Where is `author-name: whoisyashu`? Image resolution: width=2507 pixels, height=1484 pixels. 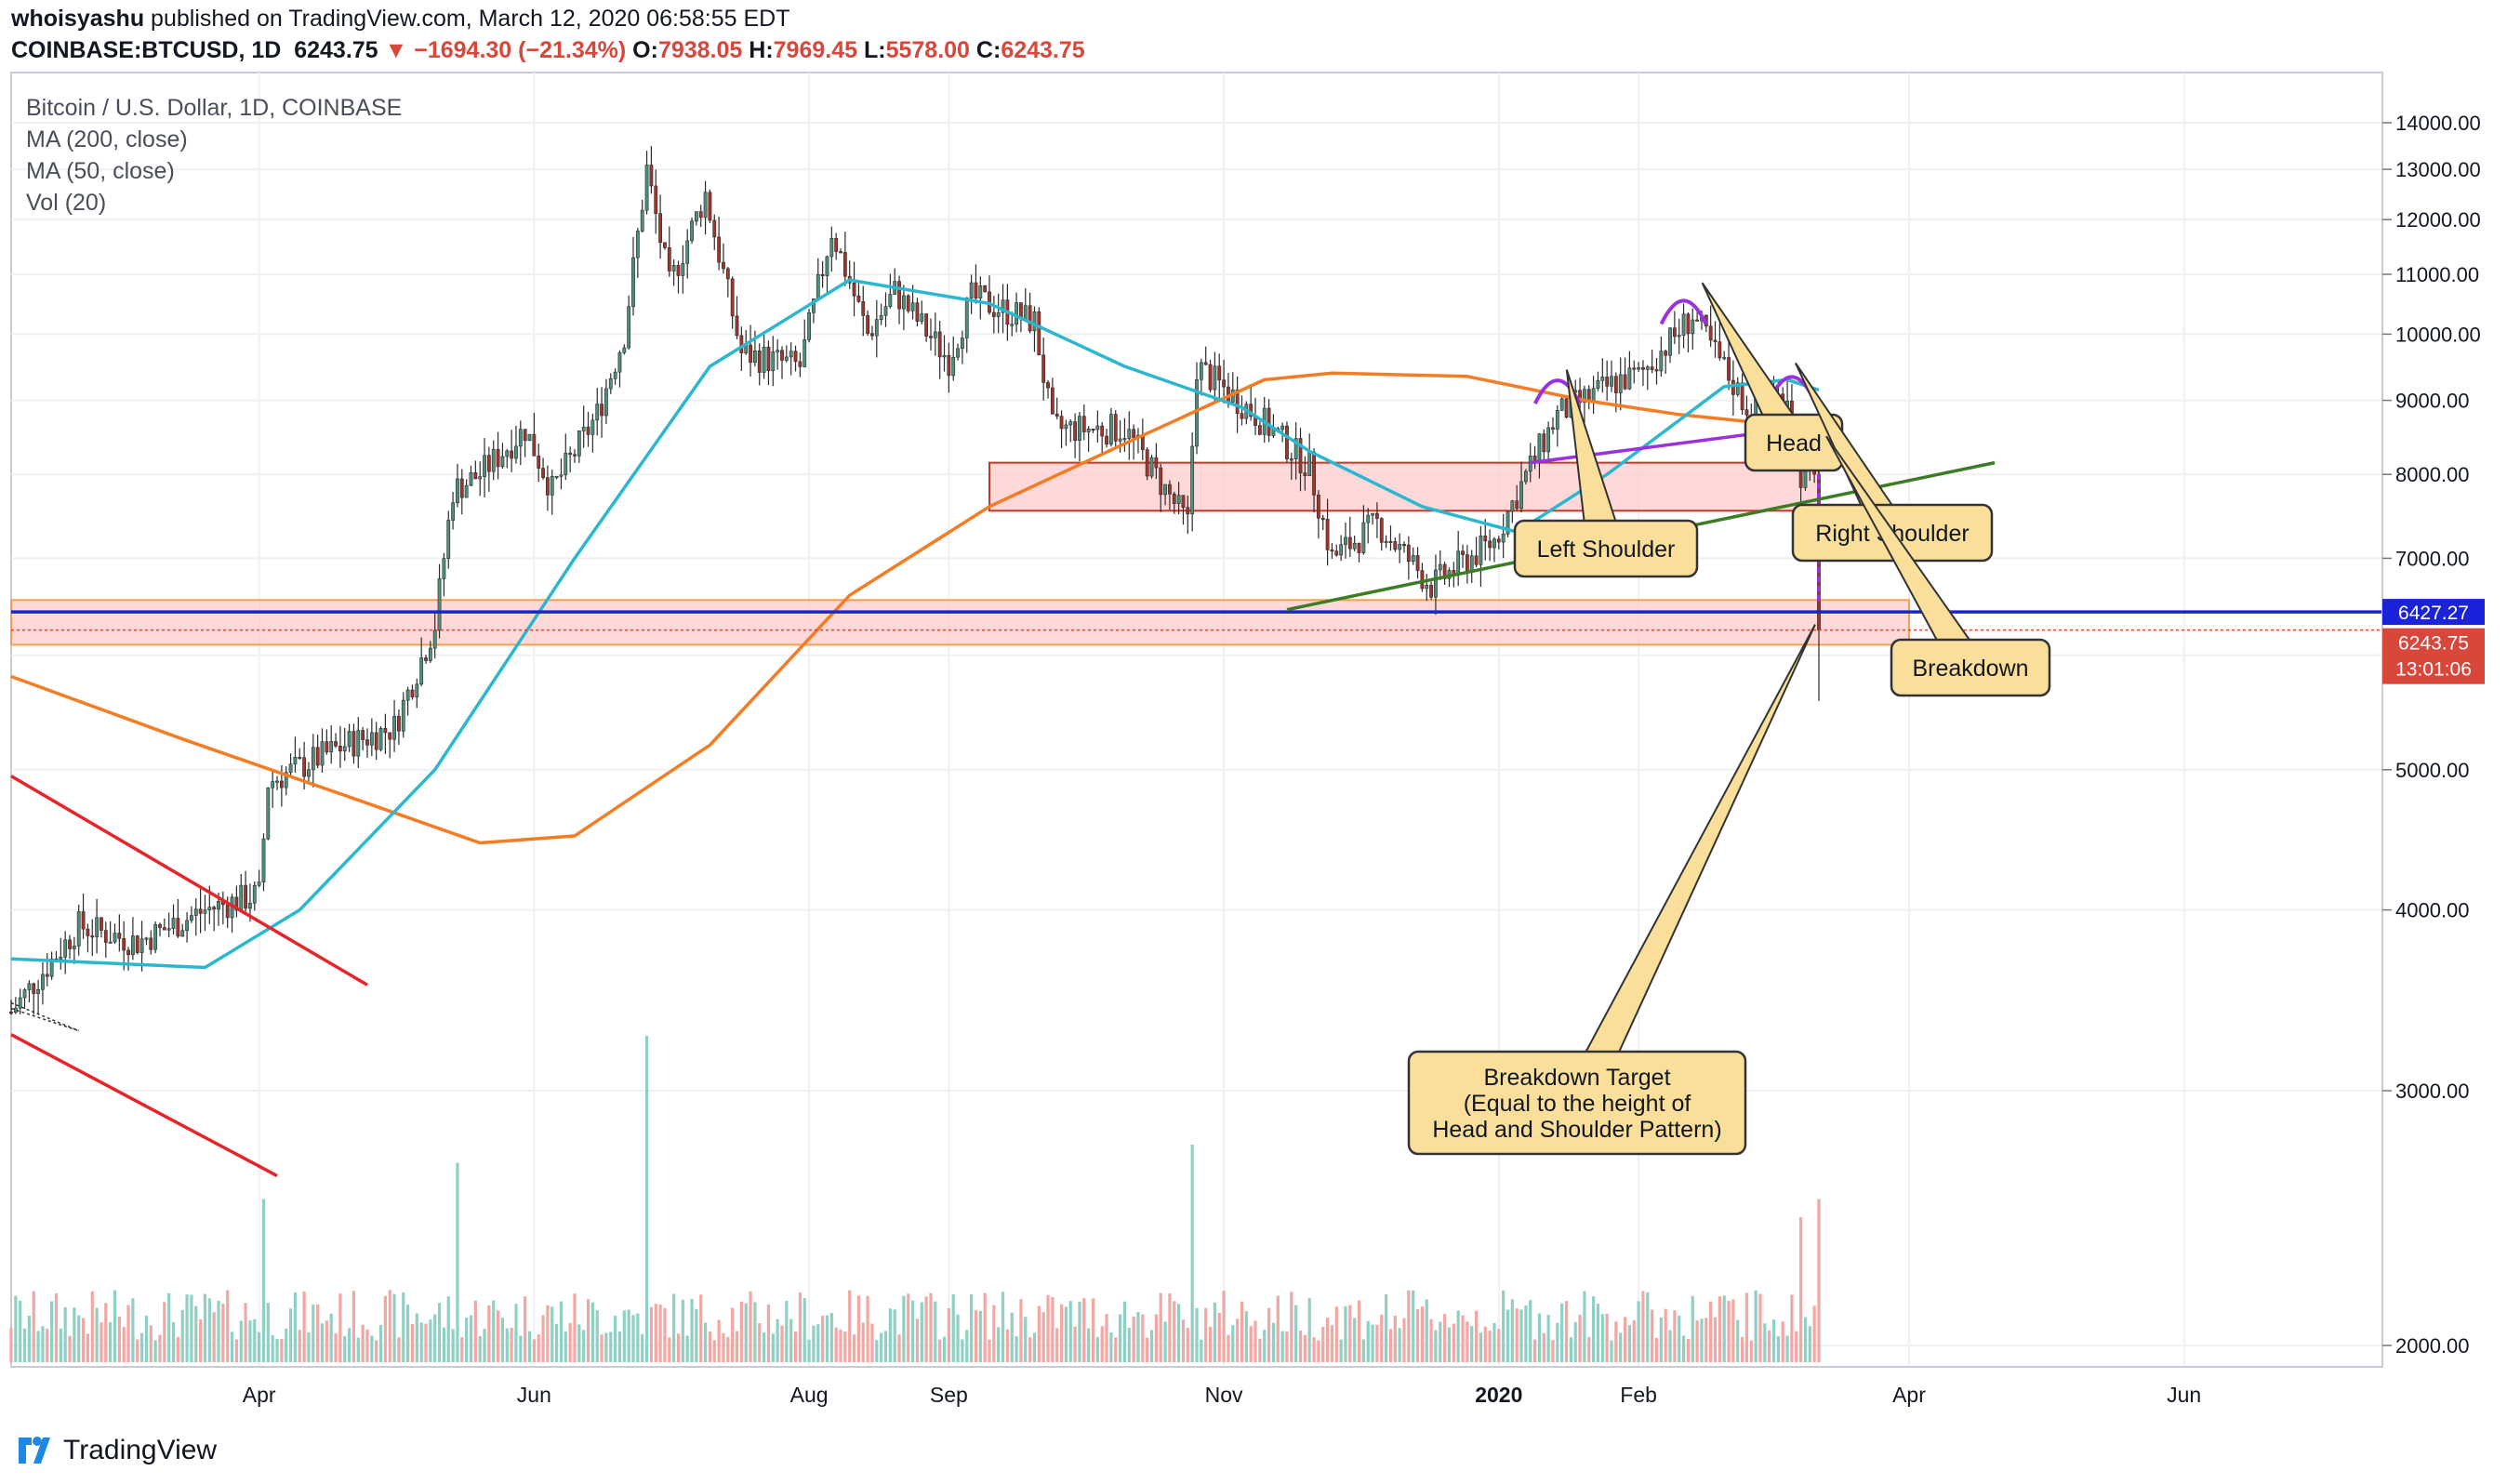 author-name: whoisyashu is located at coordinates (78, 19).